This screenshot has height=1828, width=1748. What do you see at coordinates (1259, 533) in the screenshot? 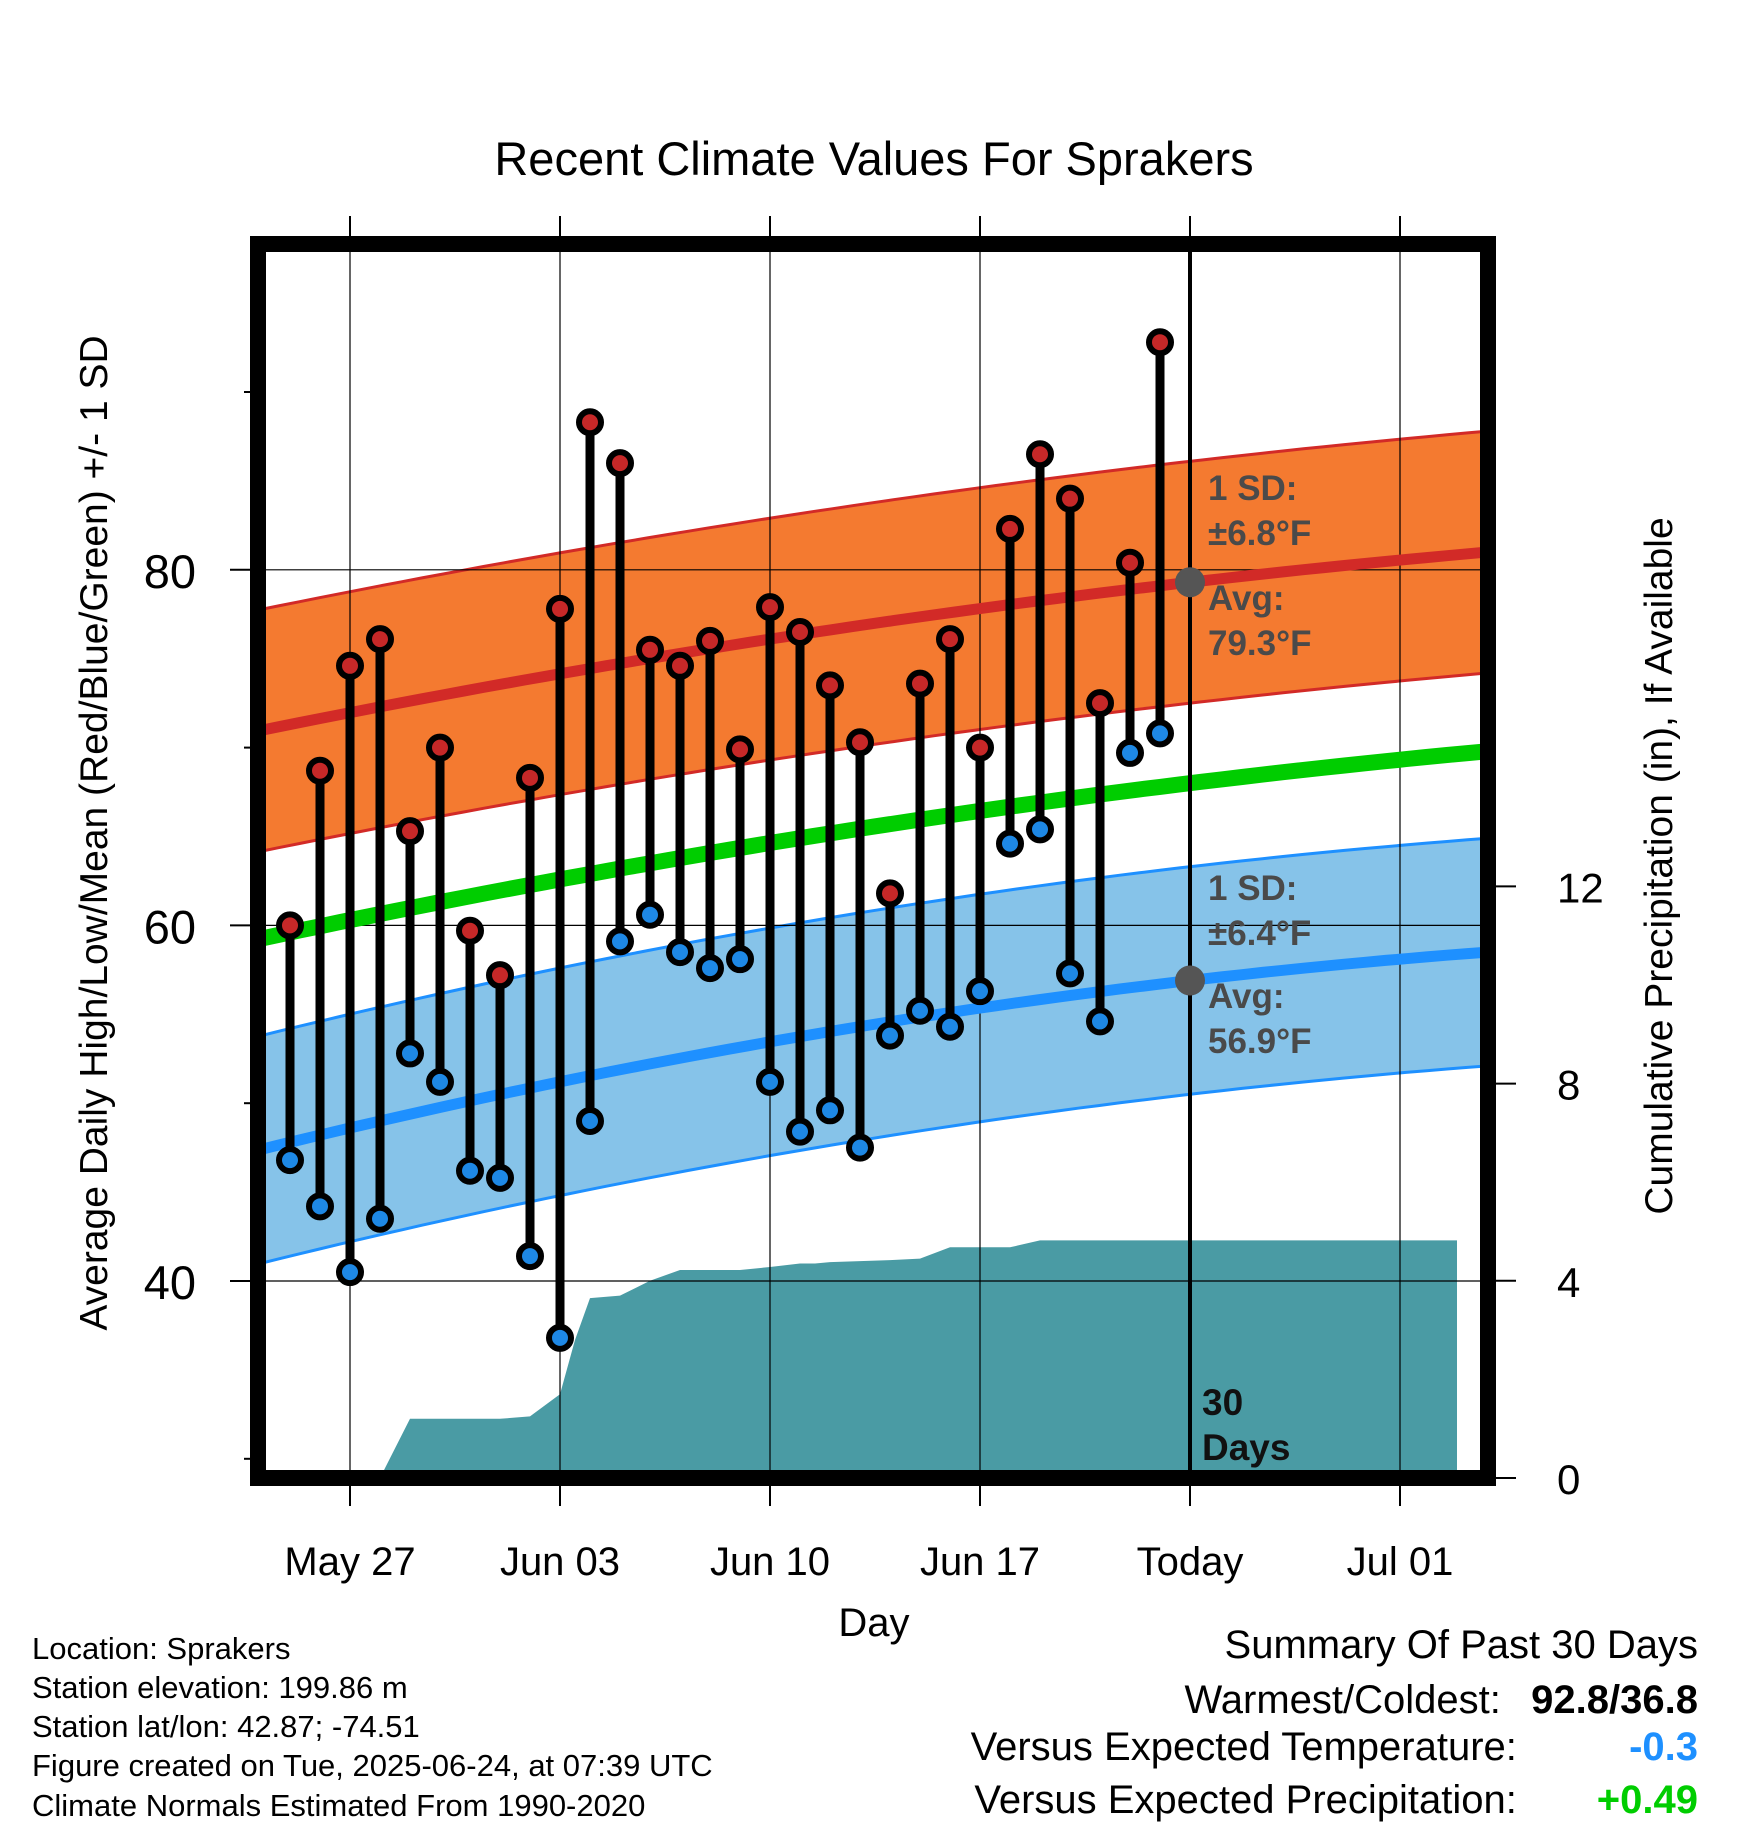
I see `high-sd-value: ±6.8°F` at bounding box center [1259, 533].